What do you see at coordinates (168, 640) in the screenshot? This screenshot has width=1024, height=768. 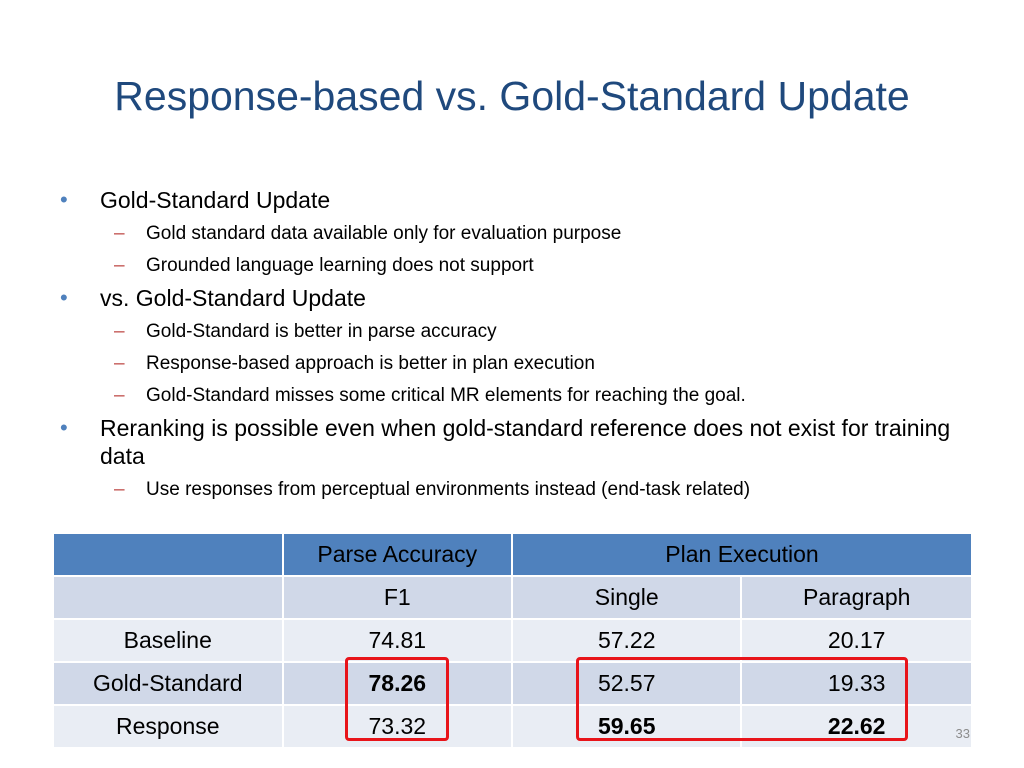 I see `table-row-label: Baseline` at bounding box center [168, 640].